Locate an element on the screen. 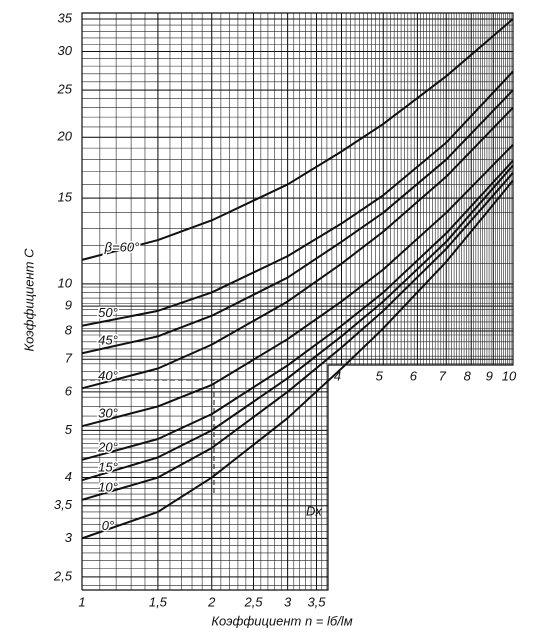  y-tick-label: 20 is located at coordinates (65, 136).